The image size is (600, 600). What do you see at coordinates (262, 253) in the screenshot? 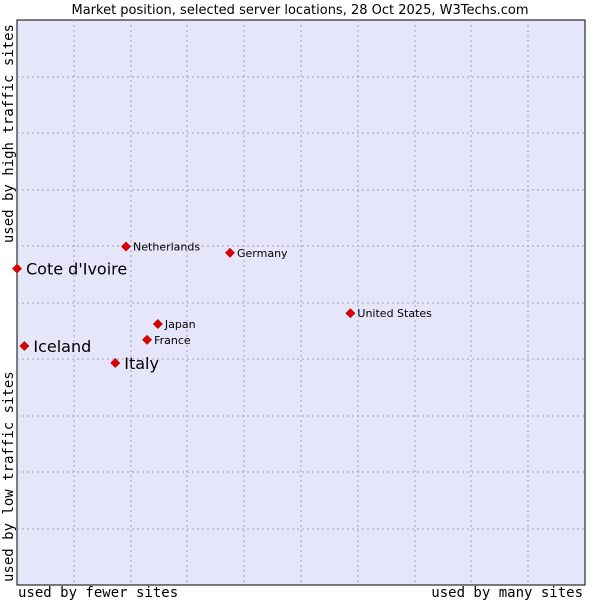
I see `label-germany: Germany` at bounding box center [262, 253].